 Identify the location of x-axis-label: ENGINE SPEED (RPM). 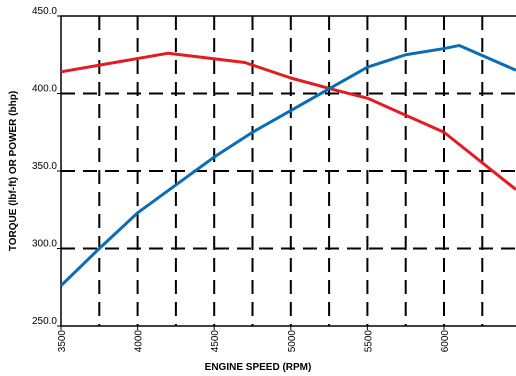
(258, 367).